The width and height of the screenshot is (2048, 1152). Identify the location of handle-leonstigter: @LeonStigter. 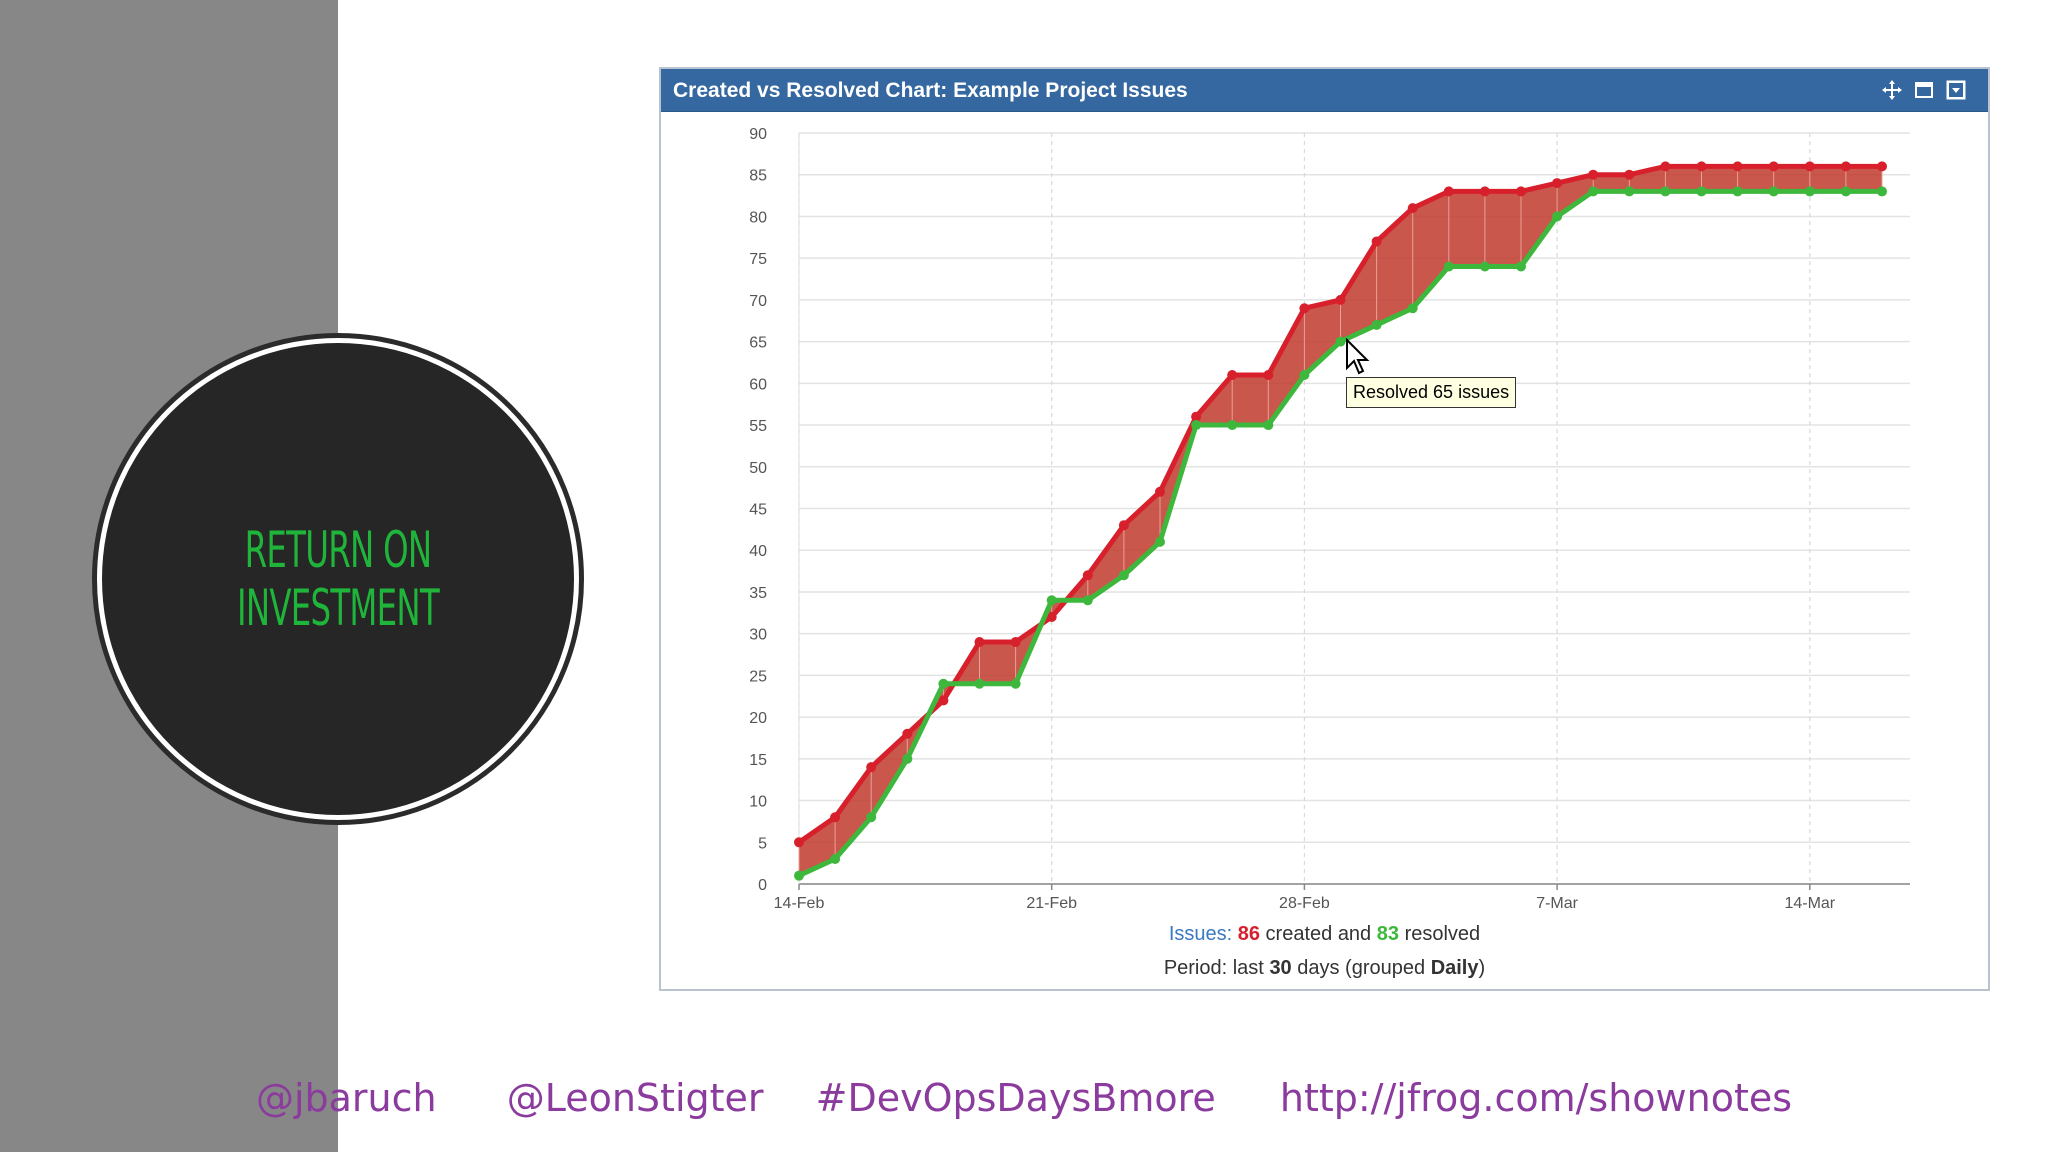
(635, 1098).